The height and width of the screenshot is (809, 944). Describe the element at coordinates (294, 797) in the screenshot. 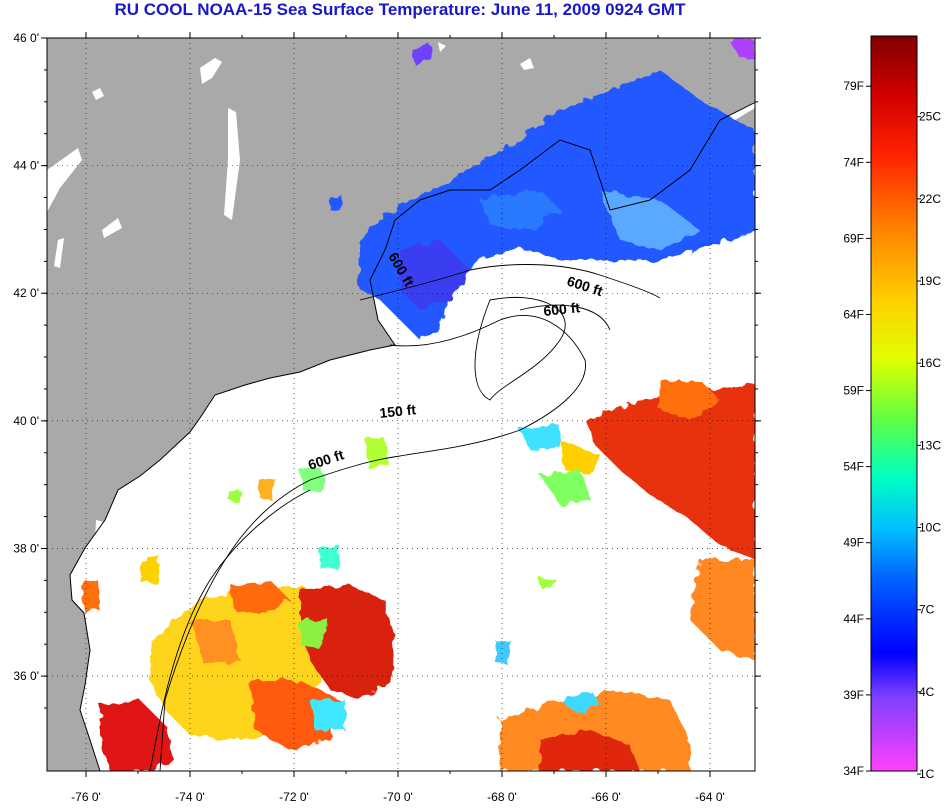

I see `lon-tick-label: -72 0'` at that location.